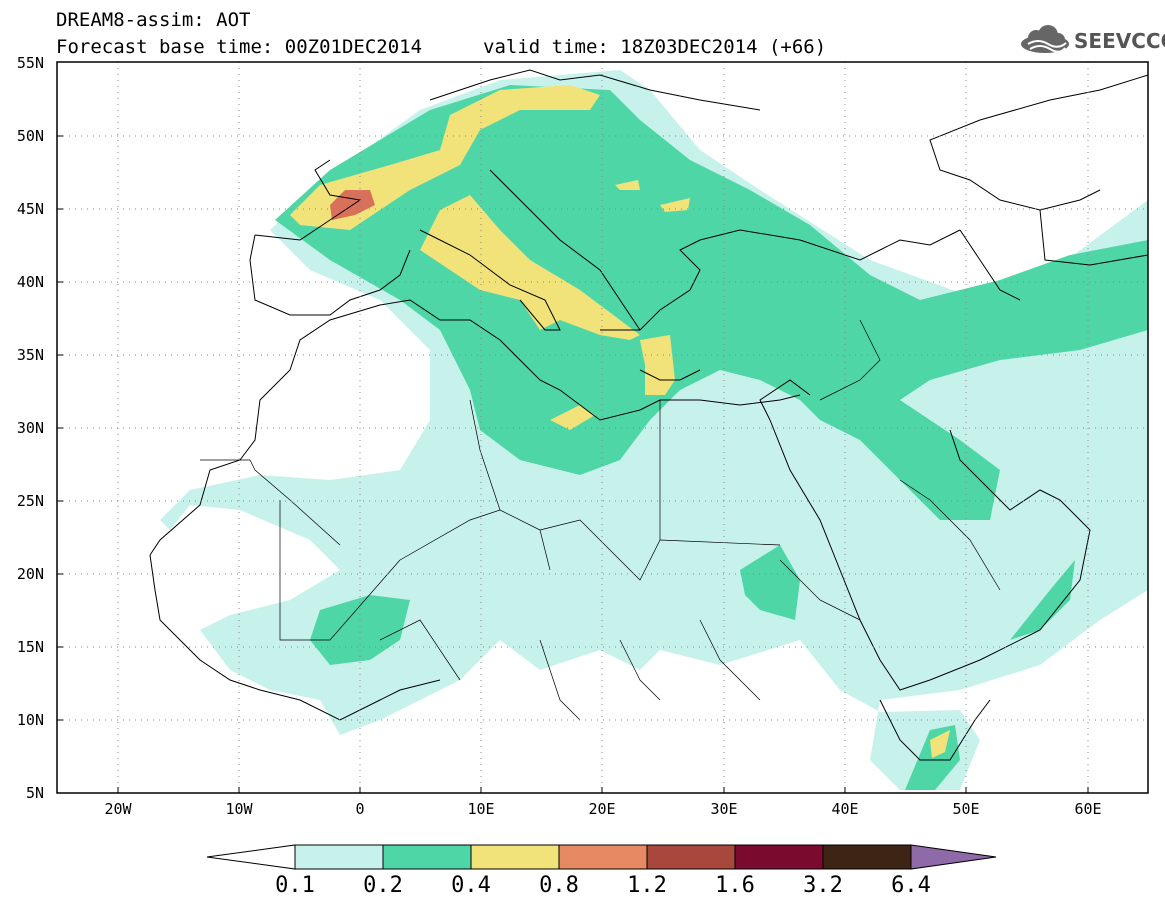  Describe the element at coordinates (723, 809) in the screenshot. I see `lon-tick-label: 30E` at that location.